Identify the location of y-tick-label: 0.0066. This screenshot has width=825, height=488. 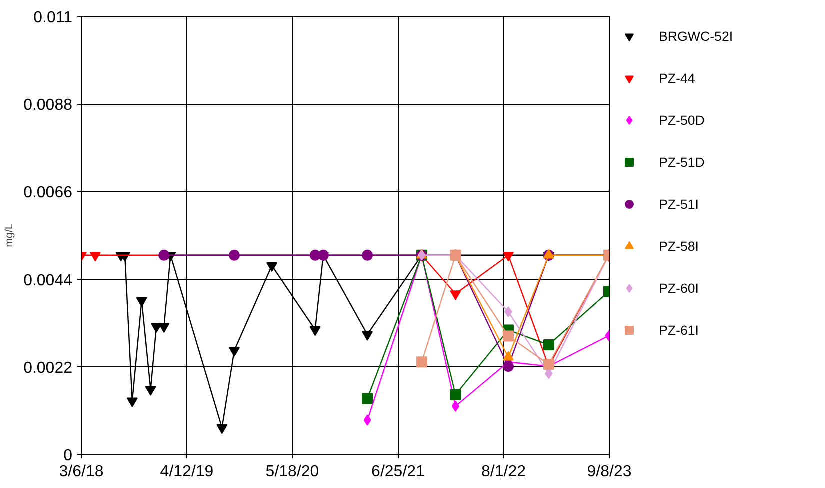
(48, 193).